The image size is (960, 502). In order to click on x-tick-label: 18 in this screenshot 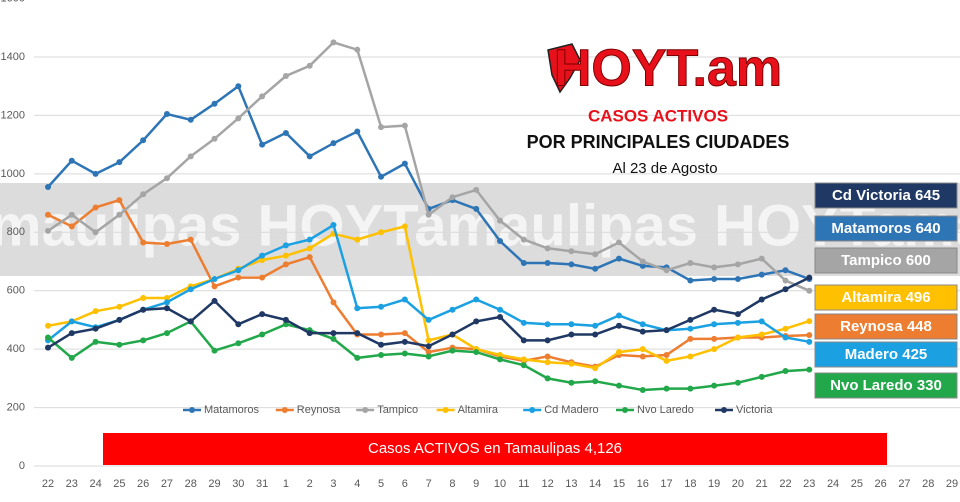, I will do `click(690, 484)`.